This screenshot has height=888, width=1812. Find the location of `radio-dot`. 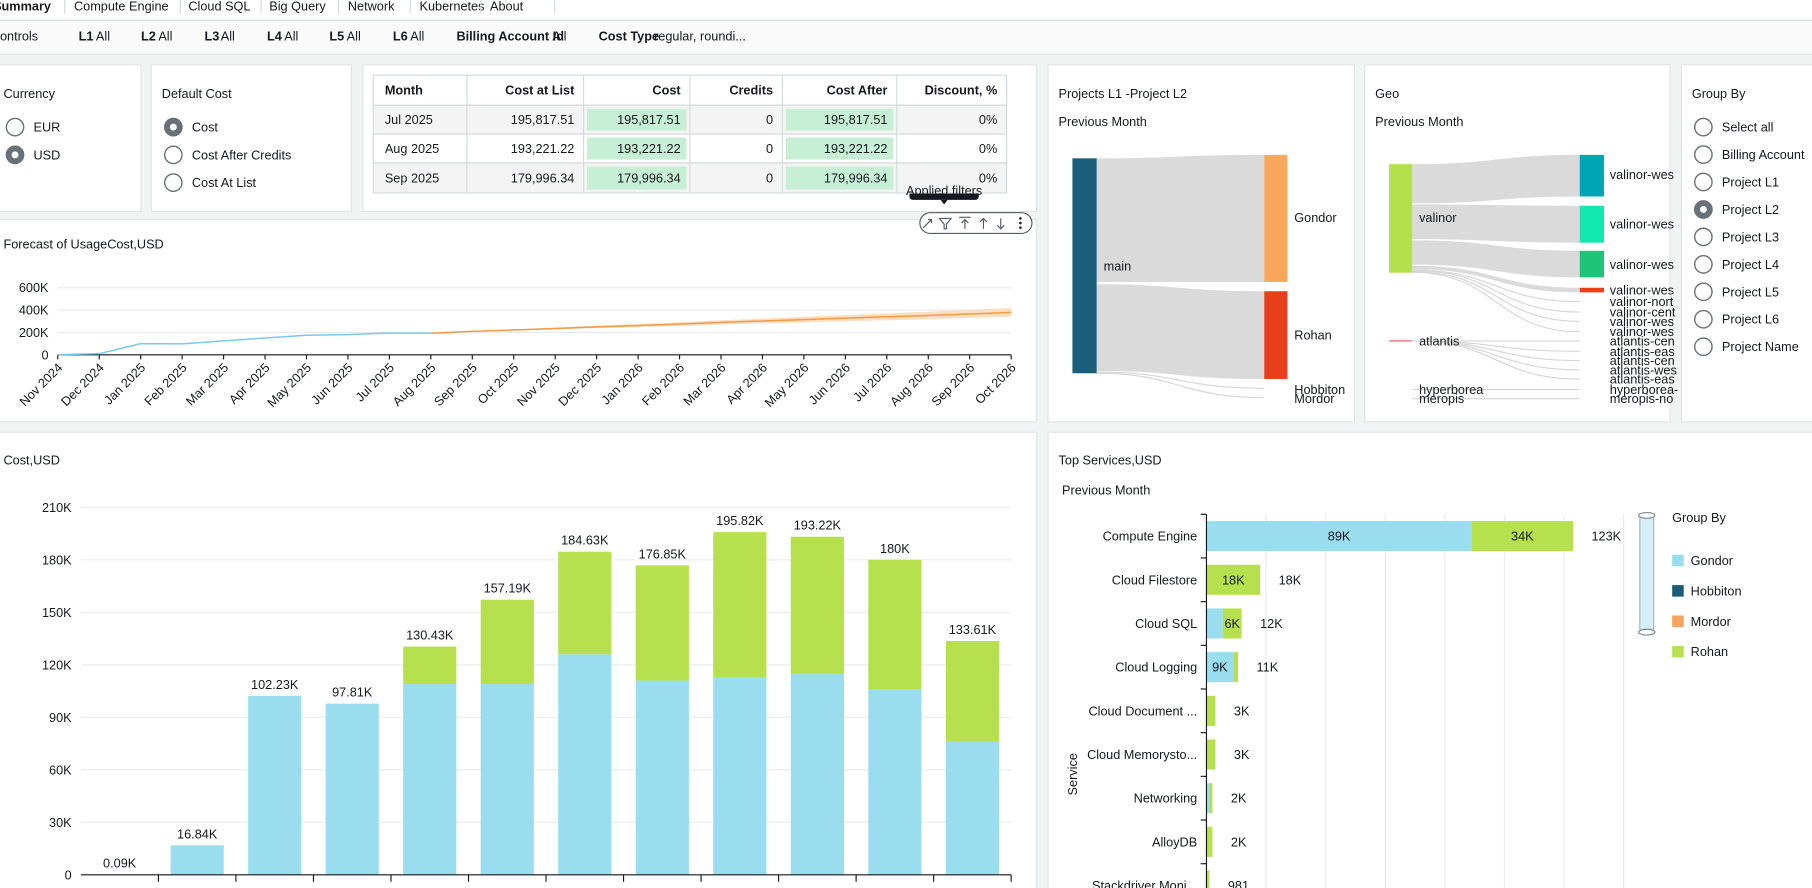

radio-dot is located at coordinates (1703, 209).